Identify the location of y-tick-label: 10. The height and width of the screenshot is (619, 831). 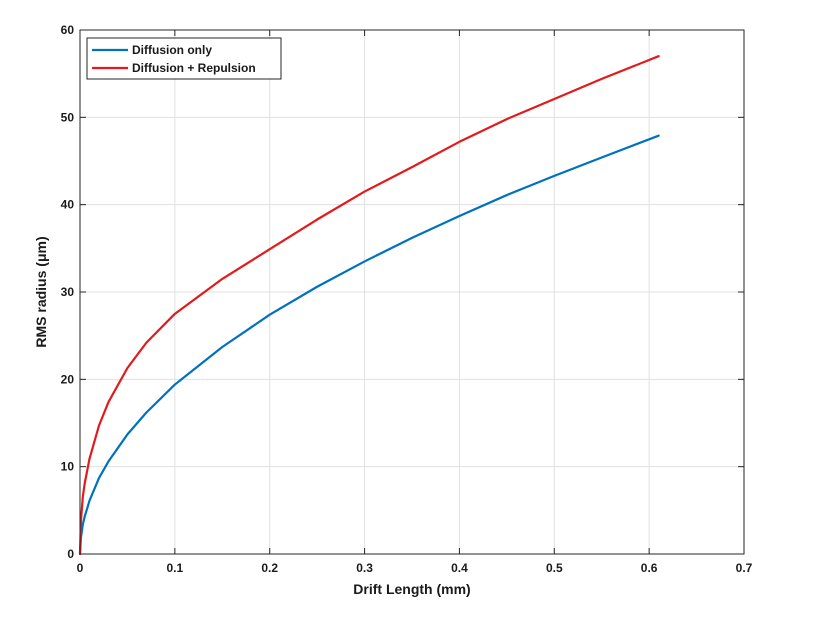
(68, 467).